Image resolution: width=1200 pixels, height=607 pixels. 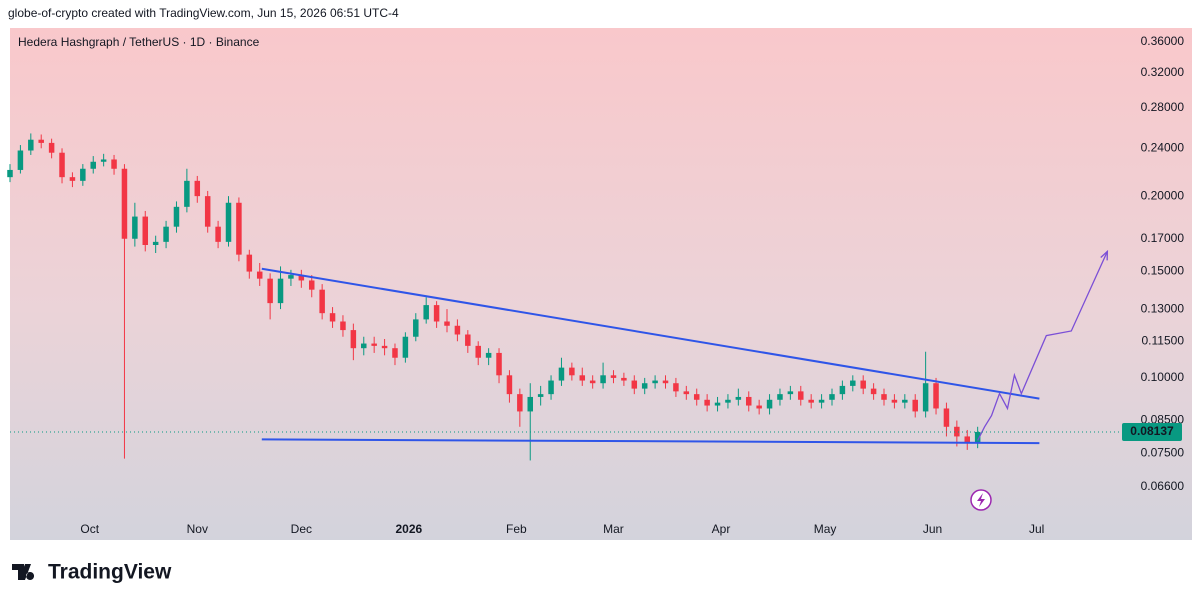 What do you see at coordinates (23, 572) in the screenshot?
I see `brand-logo` at bounding box center [23, 572].